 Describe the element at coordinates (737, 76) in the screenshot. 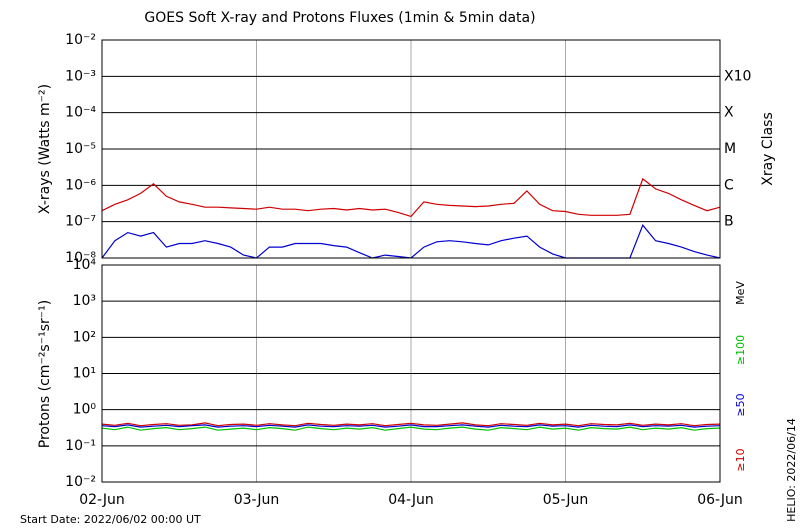

I see `y2-tick-label: X10` at that location.